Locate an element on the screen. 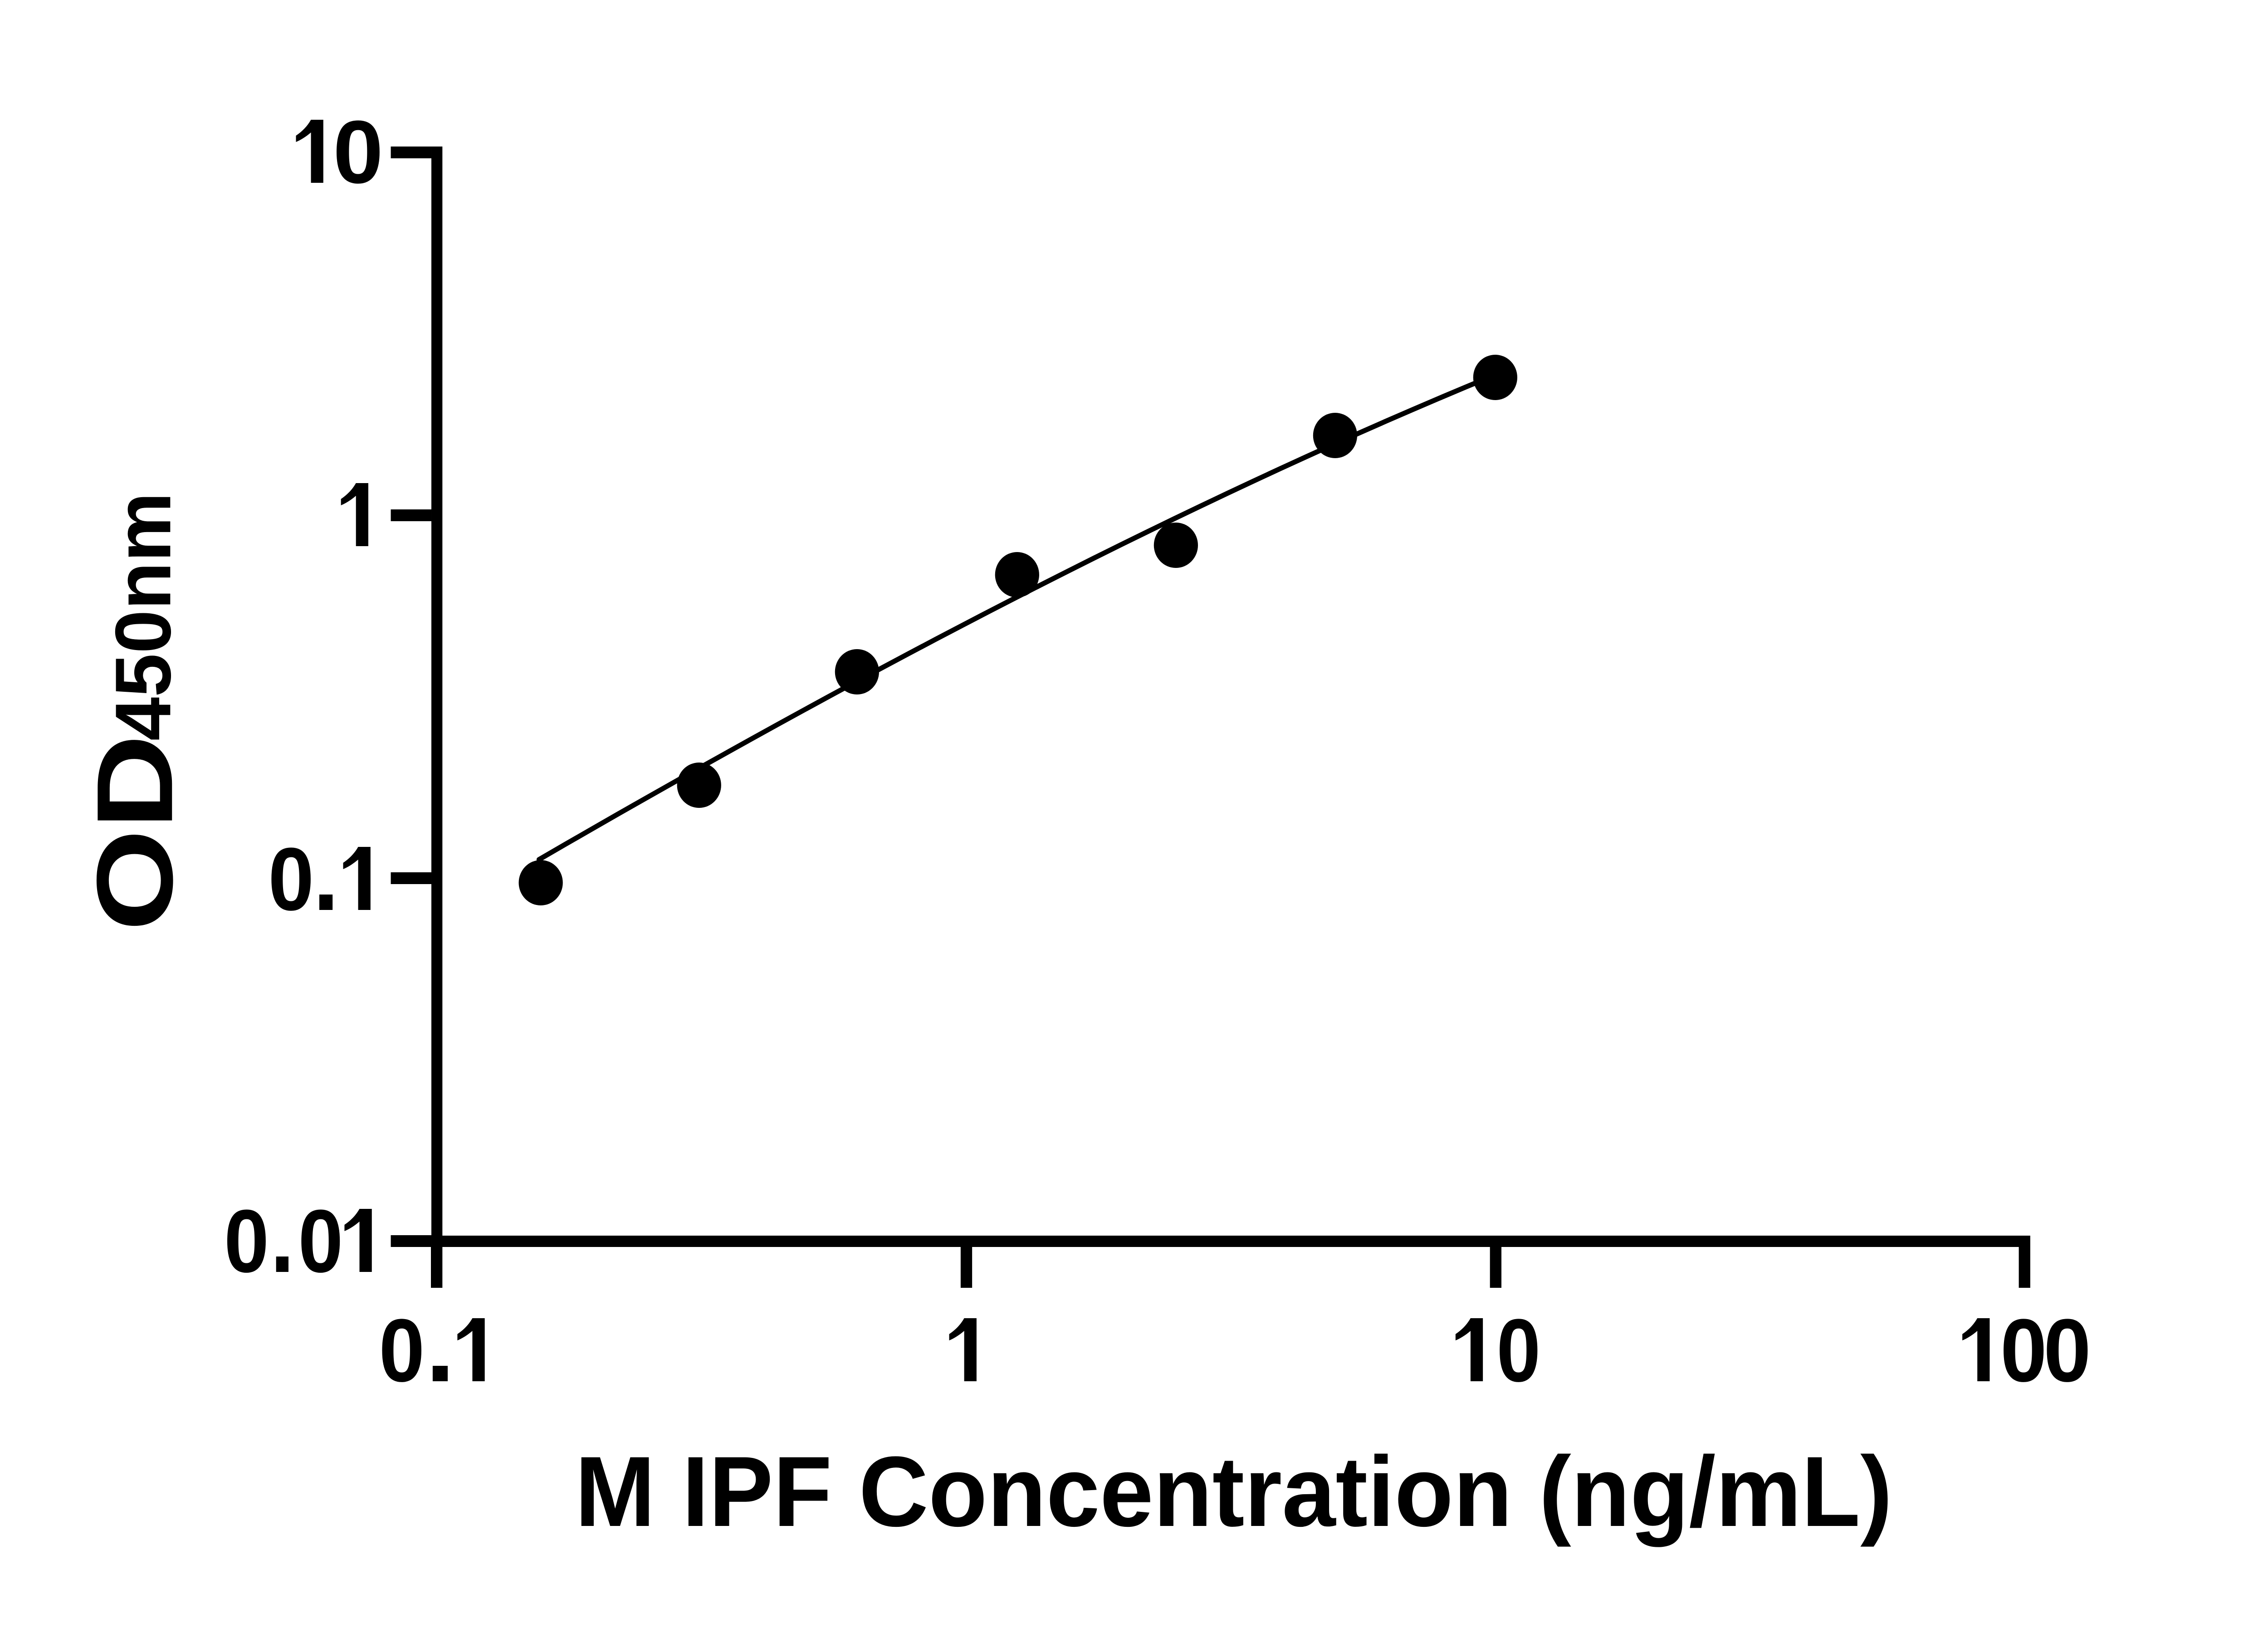  svg-text: M IPF Concentration (ng/mL) is located at coordinates (1234, 1491).